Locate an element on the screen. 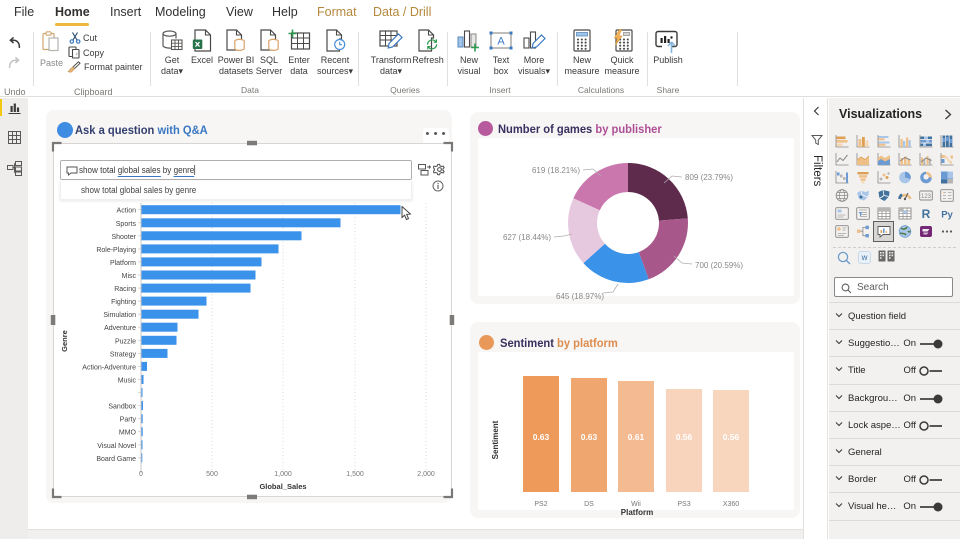 The width and height of the screenshot is (960, 539). svg-text: 1,000 is located at coordinates (283, 474).